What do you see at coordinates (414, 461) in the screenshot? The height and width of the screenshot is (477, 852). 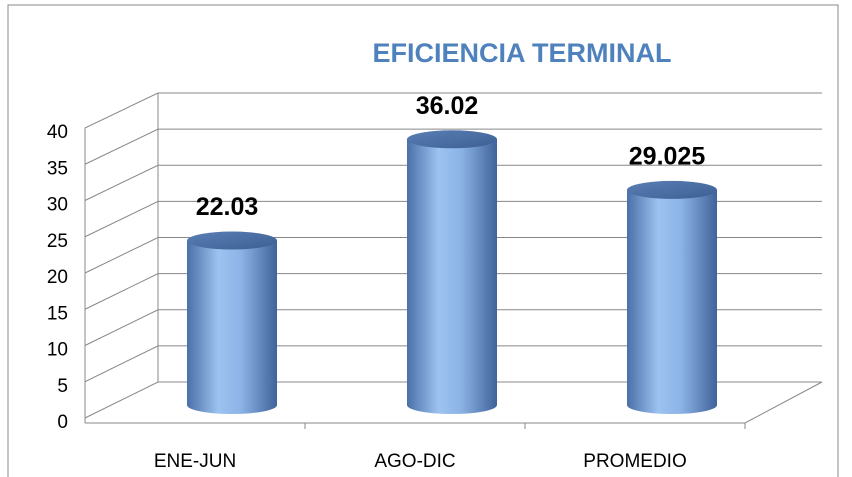 I see `x-tick-label: AGO-DIC` at bounding box center [414, 461].